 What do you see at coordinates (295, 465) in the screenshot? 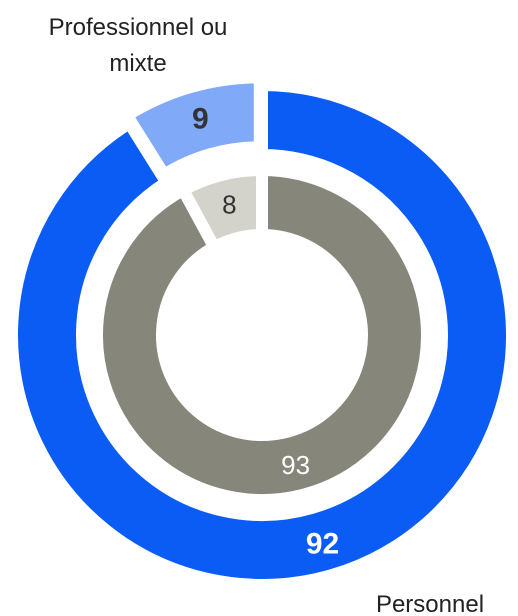
I see `data-label: 93` at bounding box center [295, 465].